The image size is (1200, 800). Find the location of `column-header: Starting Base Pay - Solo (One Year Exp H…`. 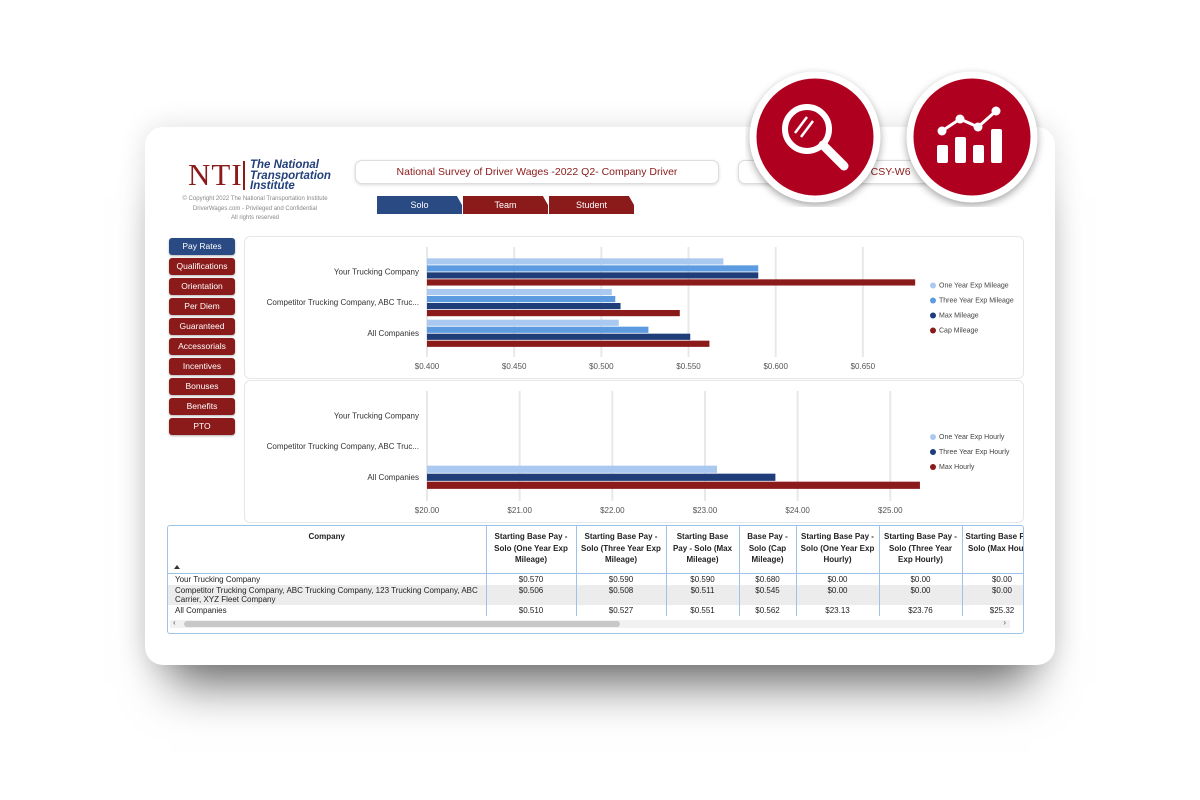

column-header: Starting Base Pay - Solo (One Year Exp H… is located at coordinates (838, 550).